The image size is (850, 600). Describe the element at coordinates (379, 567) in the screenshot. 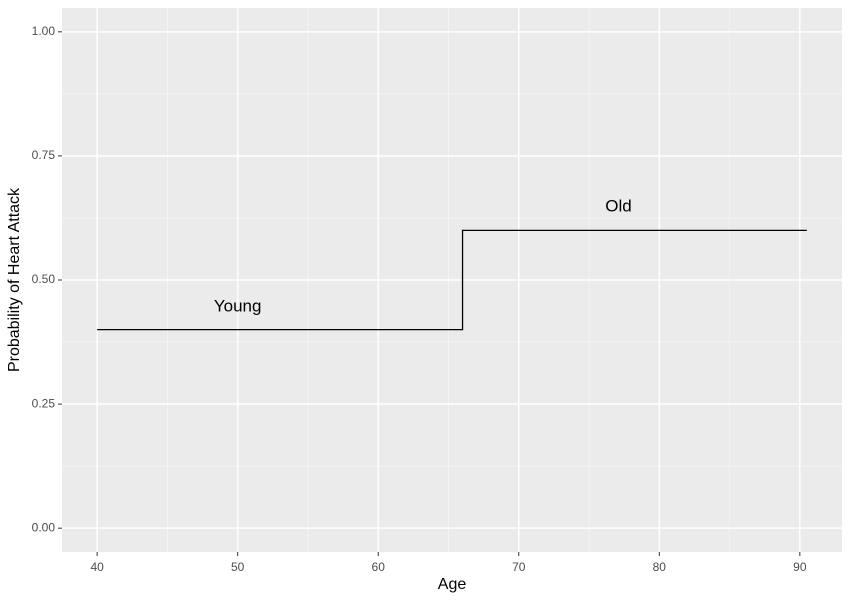

I see `x-tick-label: 60` at that location.